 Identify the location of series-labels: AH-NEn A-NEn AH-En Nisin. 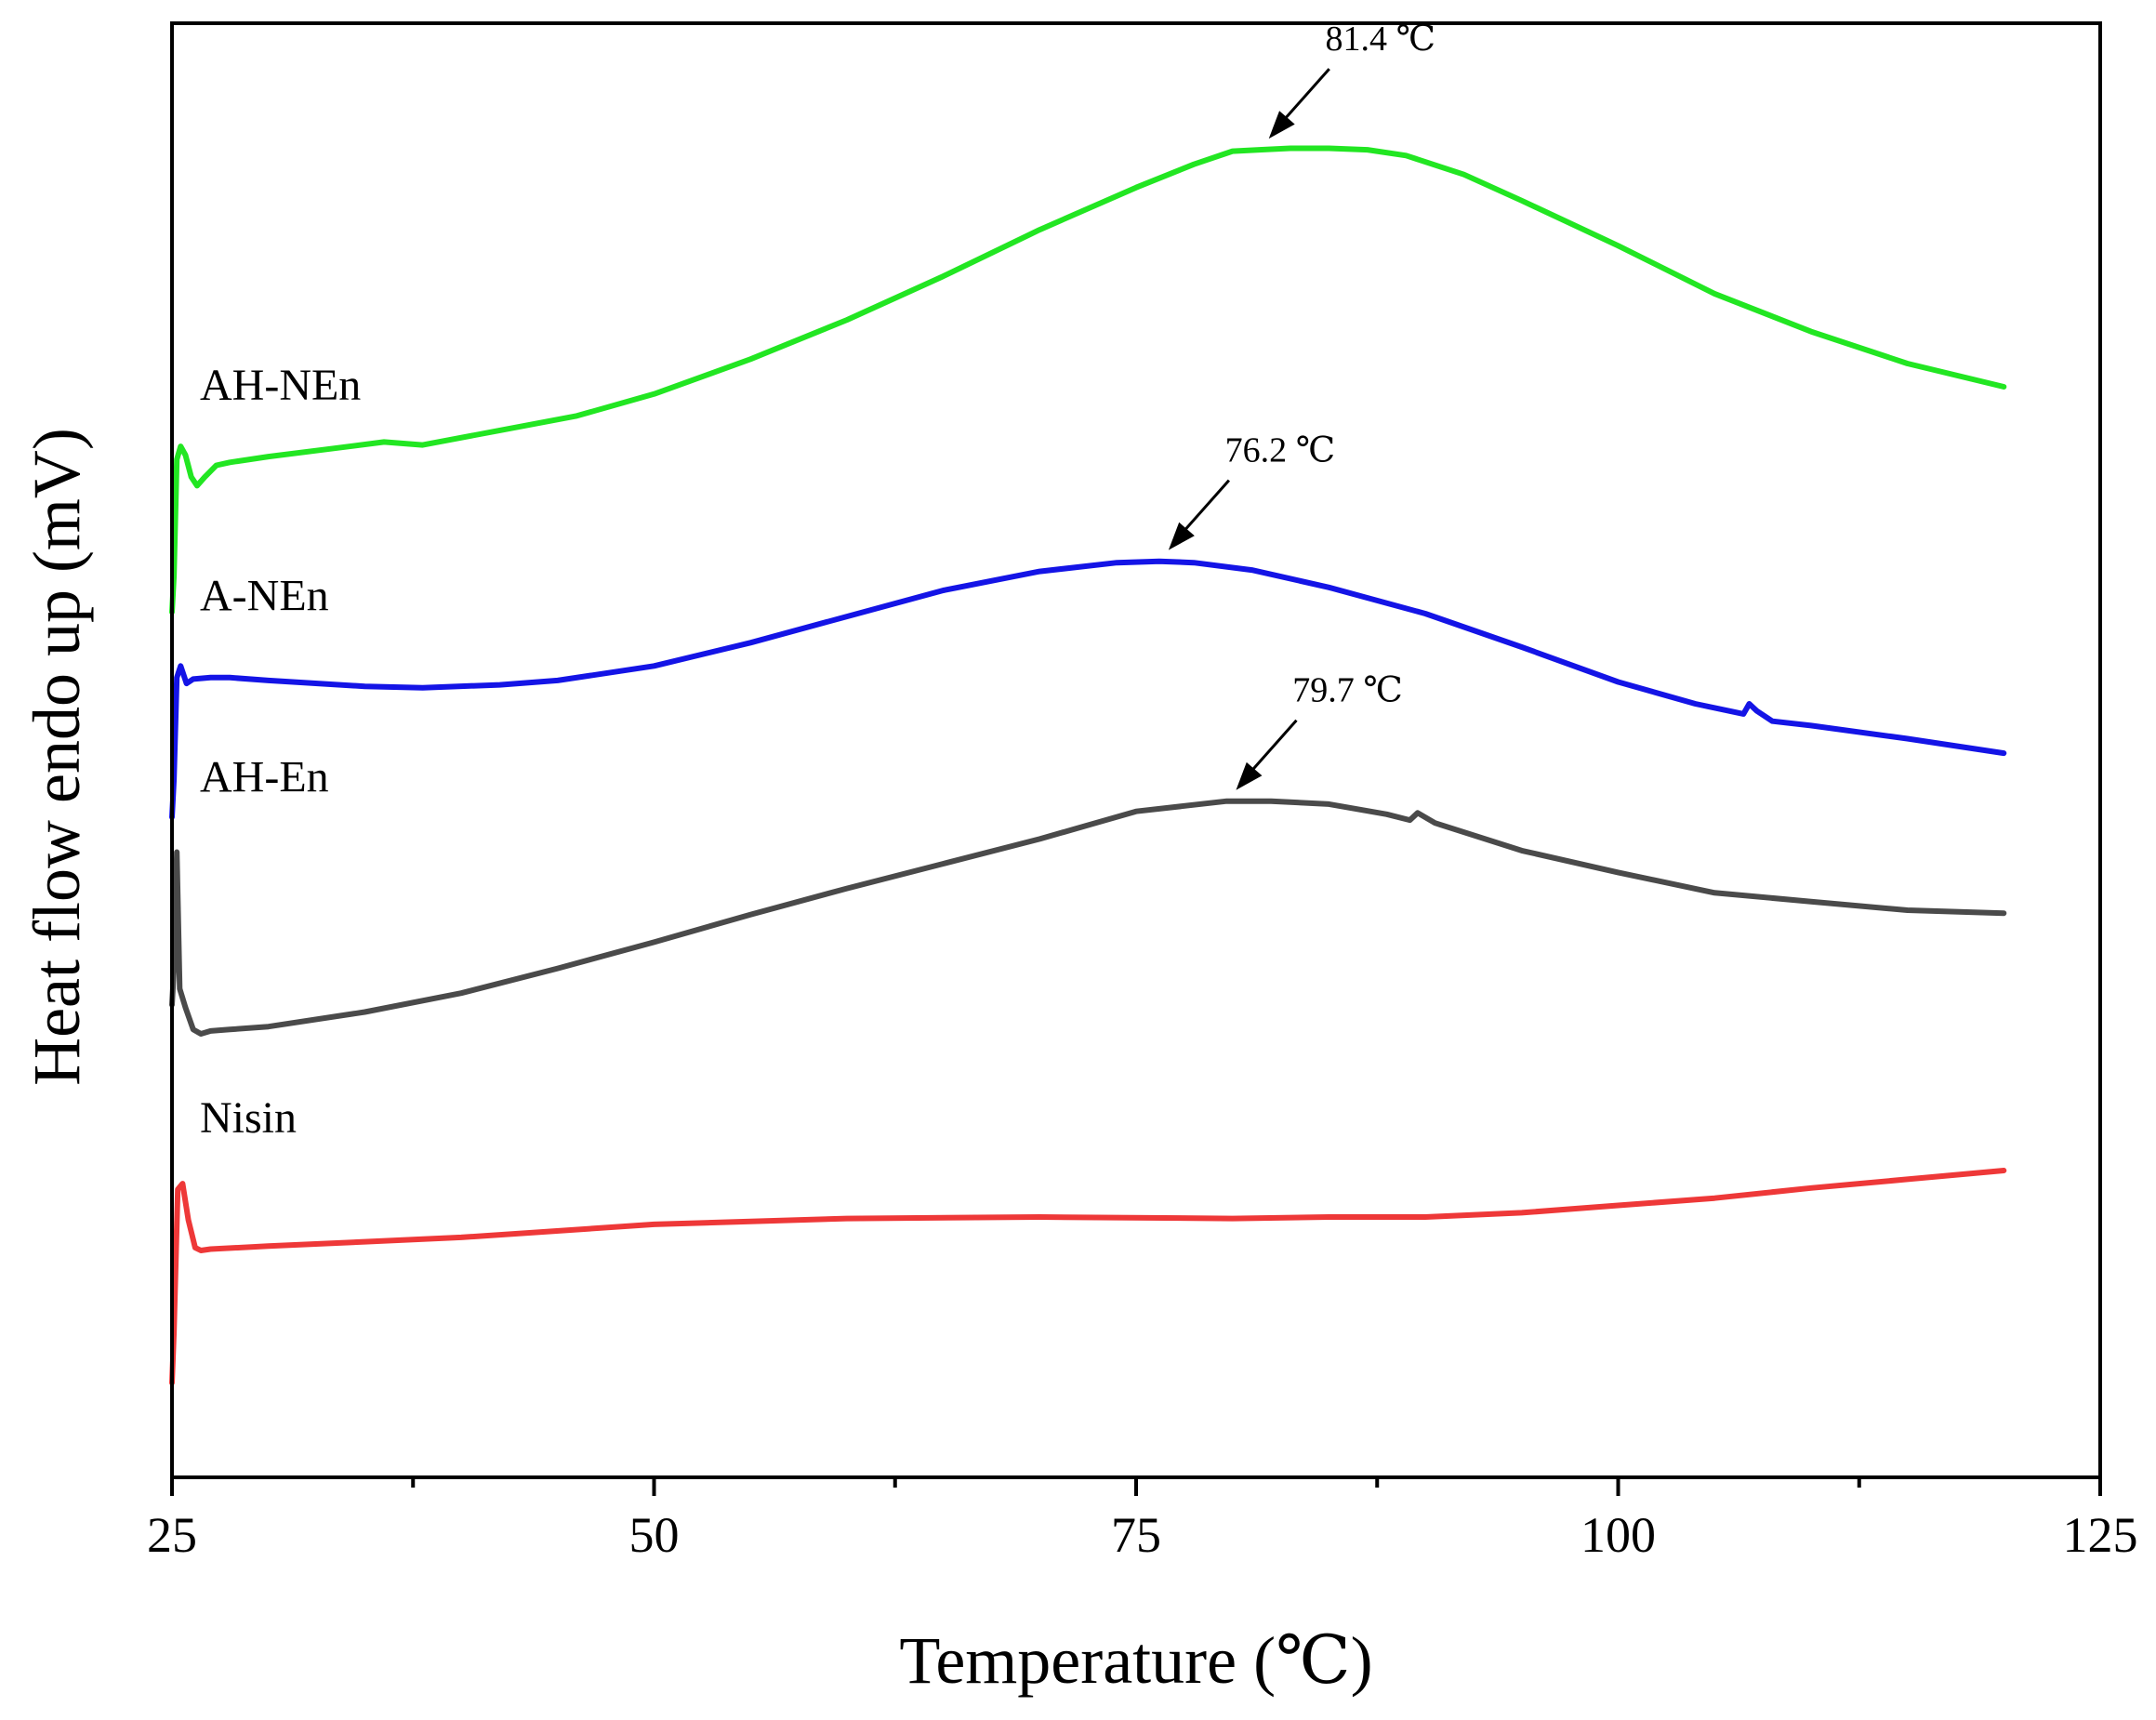
(281, 752).